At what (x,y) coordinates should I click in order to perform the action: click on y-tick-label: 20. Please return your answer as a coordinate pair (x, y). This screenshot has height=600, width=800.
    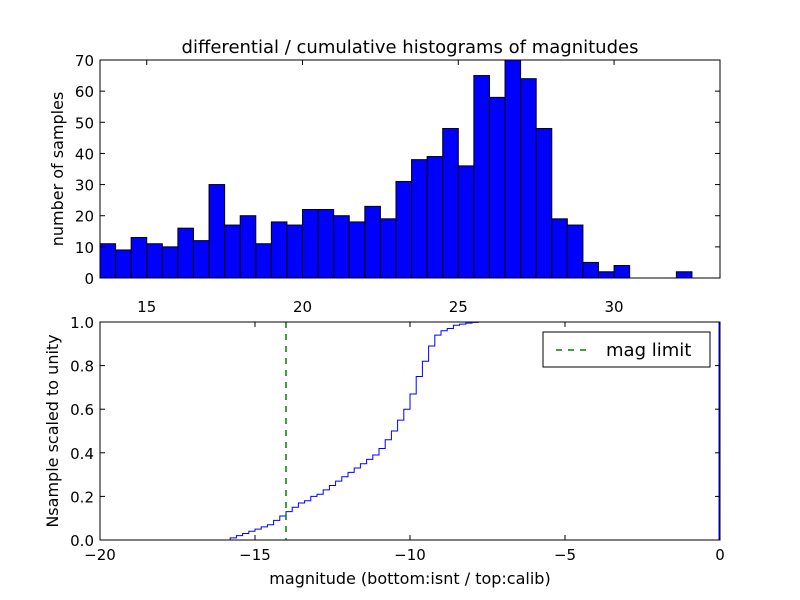
    Looking at the image, I should click on (84, 217).